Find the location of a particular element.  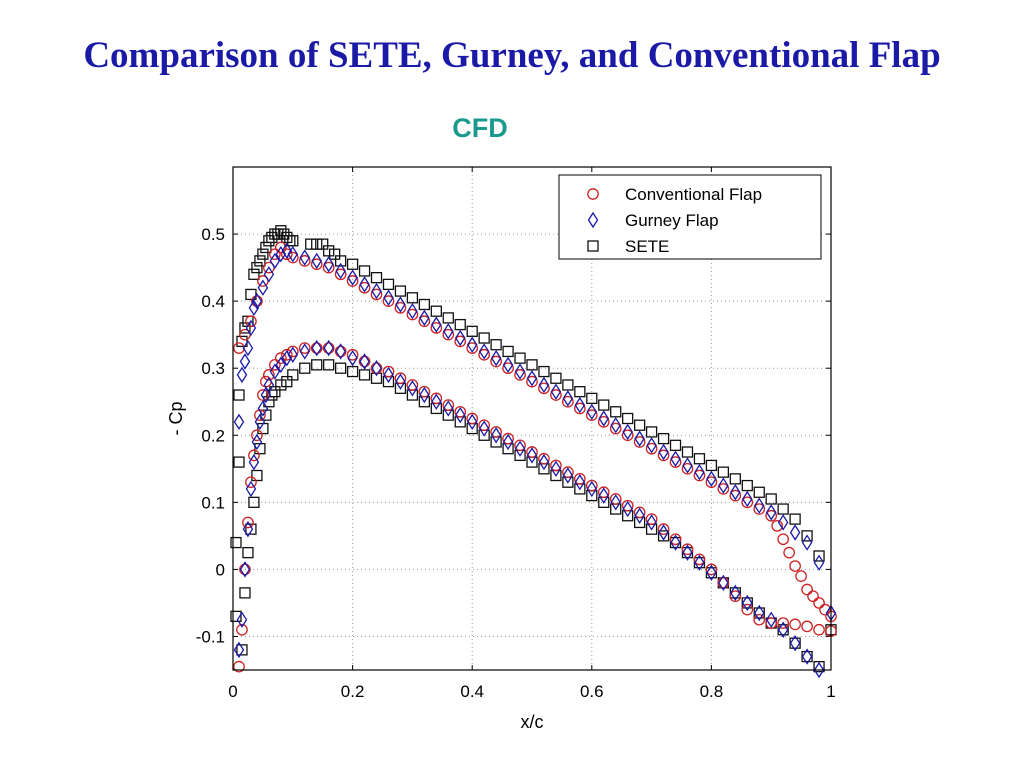

legend-marker-sete is located at coordinates (593, 246).